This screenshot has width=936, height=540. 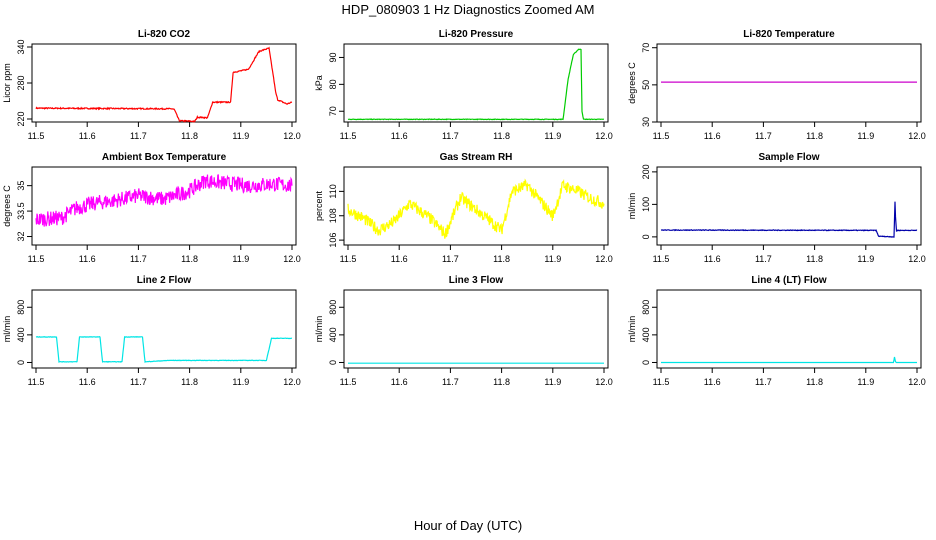 I want to click on y-axis-label-6: ml/min, so click(x=7, y=329).